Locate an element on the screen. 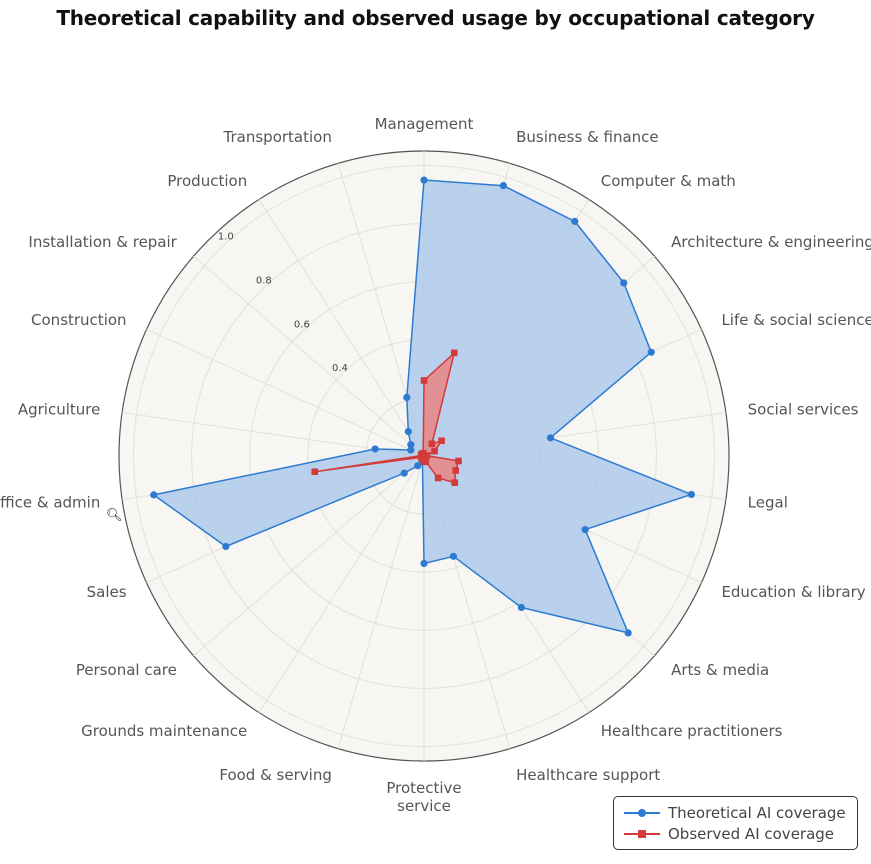 This screenshot has width=871, height=864. axis-label: Transportation is located at coordinates (277, 137).